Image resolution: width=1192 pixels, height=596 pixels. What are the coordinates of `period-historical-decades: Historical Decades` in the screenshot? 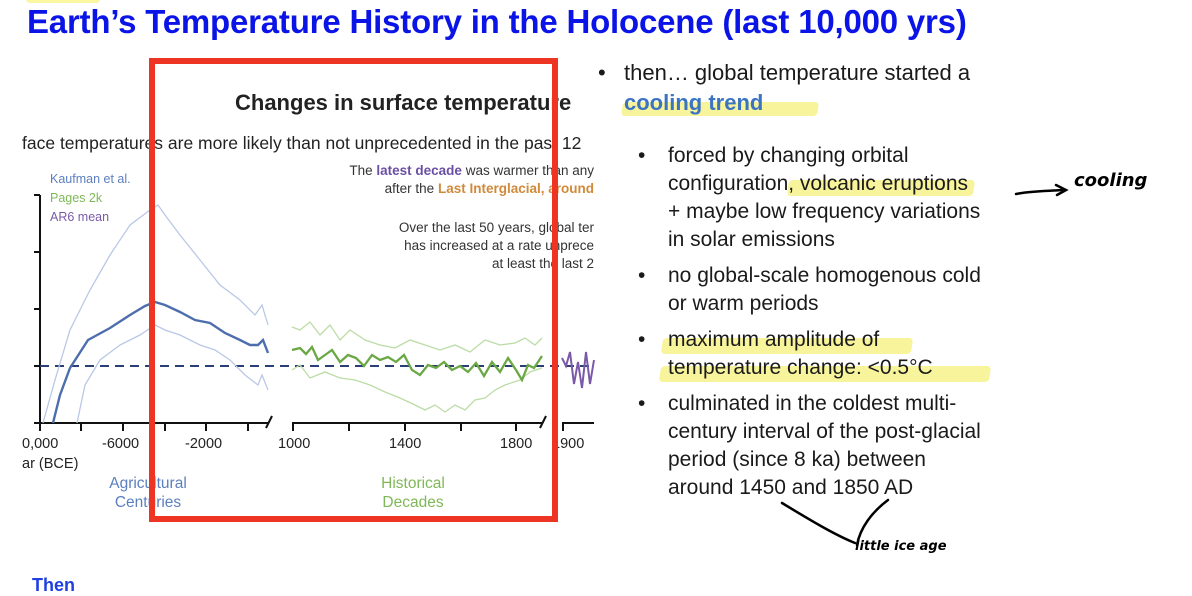 It's located at (413, 493).